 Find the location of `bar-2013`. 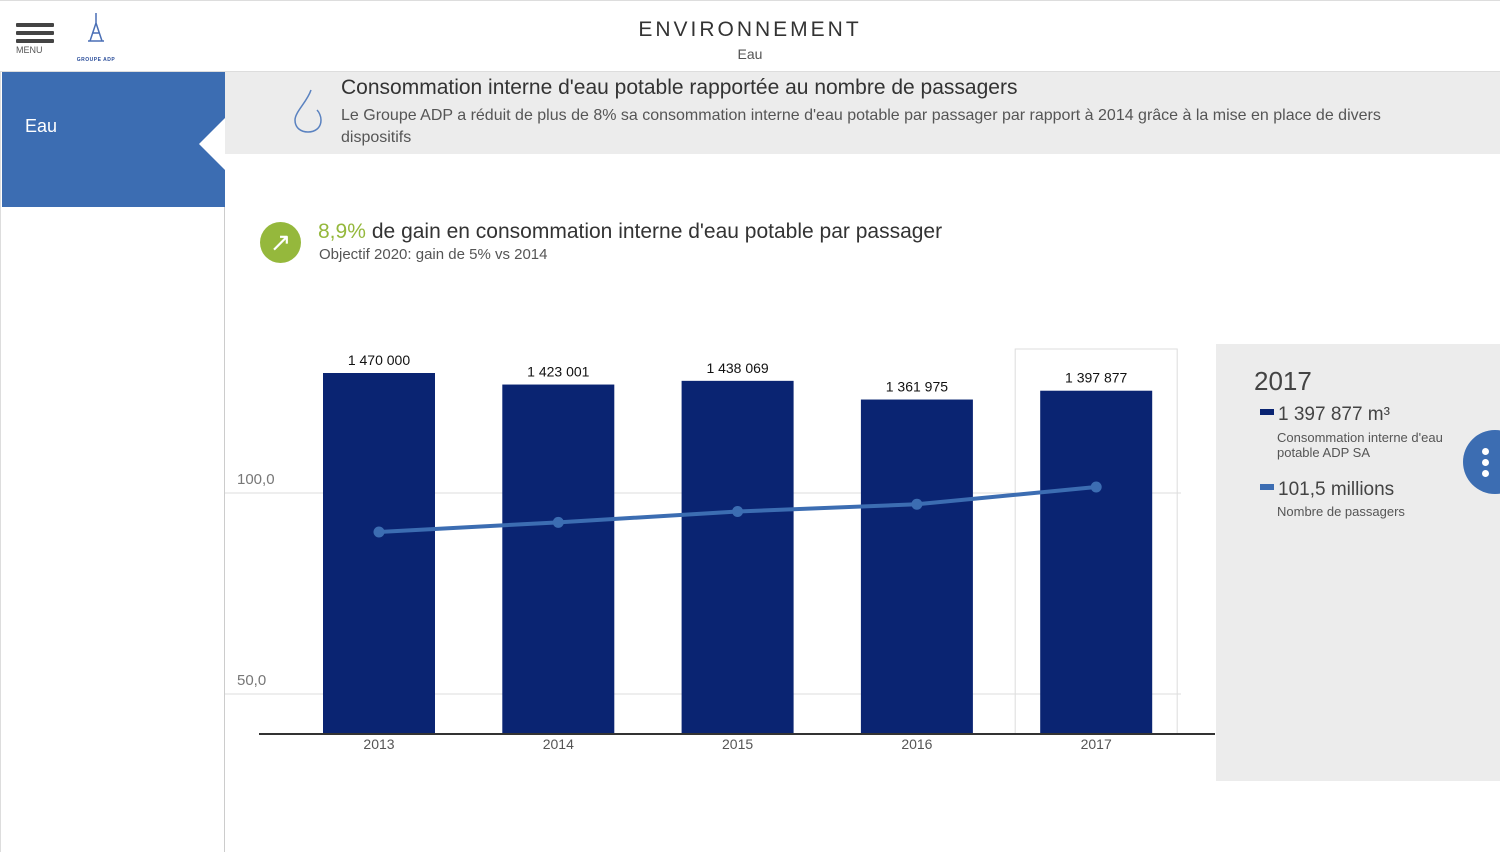

bar-2013 is located at coordinates (379, 553).